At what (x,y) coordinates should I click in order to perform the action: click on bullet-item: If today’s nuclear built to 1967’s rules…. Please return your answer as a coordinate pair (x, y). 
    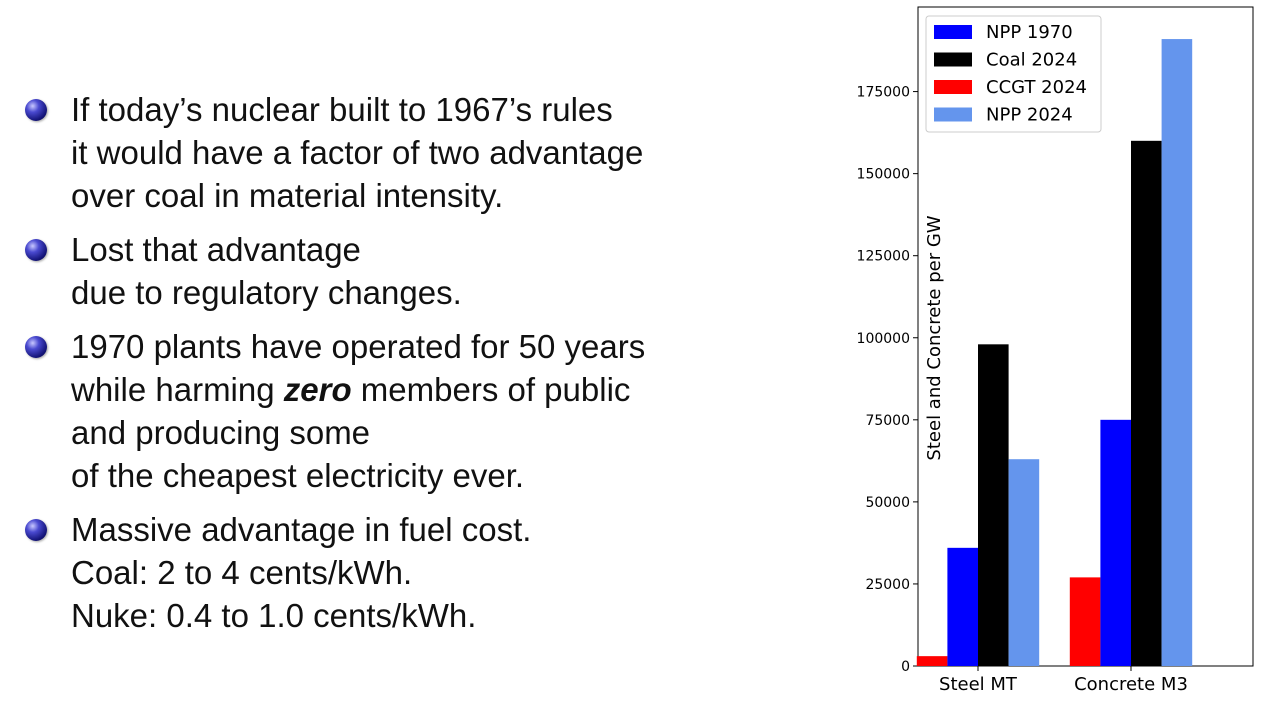
    Looking at the image, I should click on (384, 152).